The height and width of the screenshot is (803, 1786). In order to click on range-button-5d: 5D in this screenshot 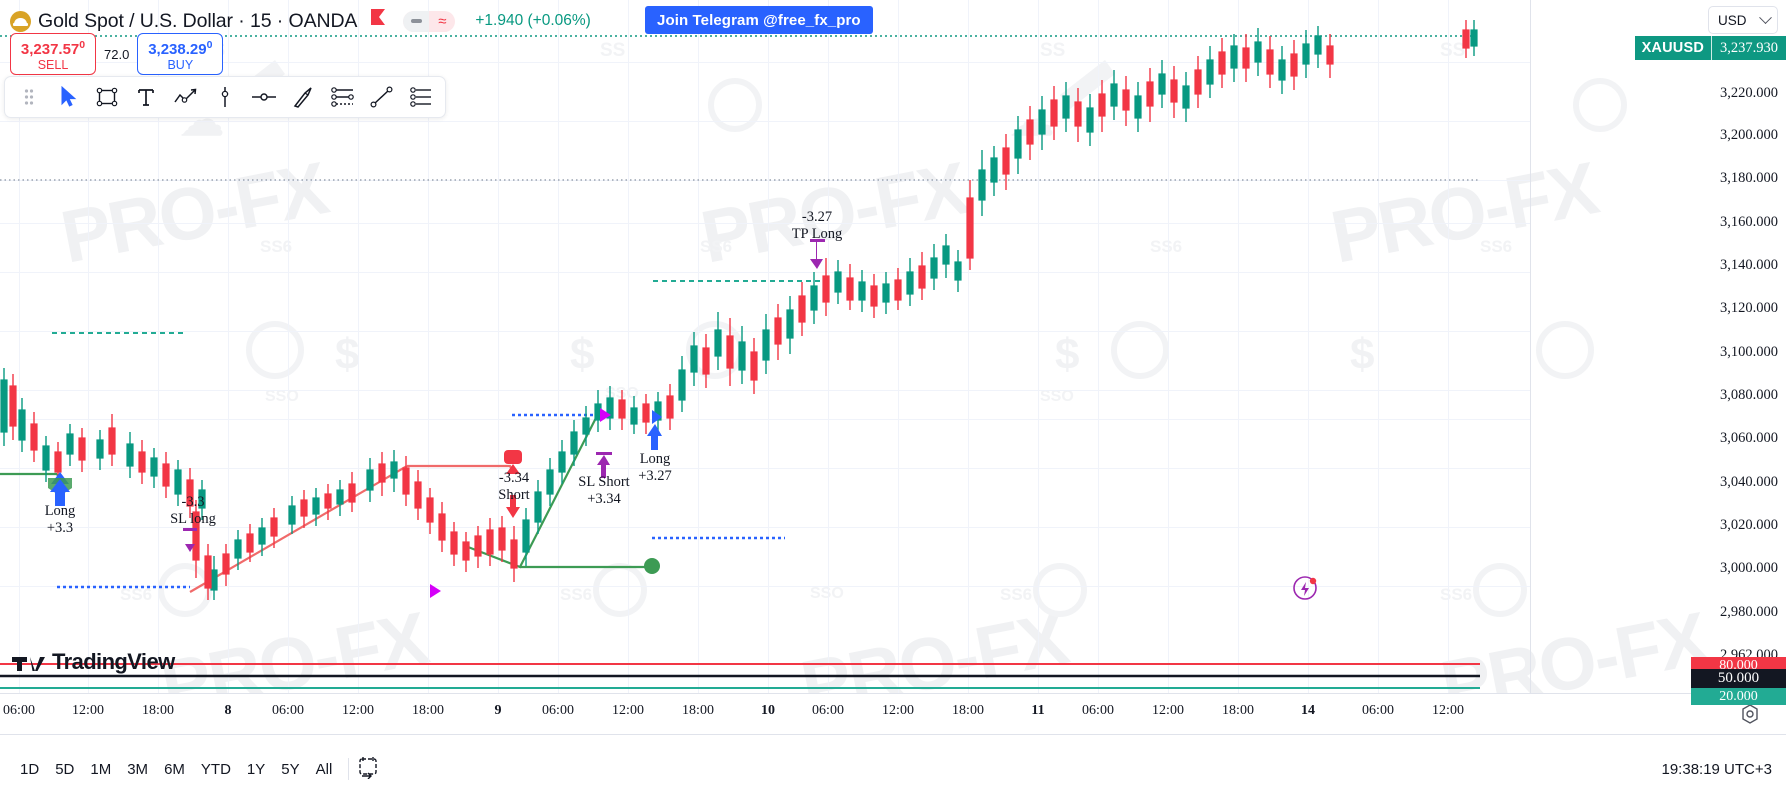, I will do `click(65, 769)`.